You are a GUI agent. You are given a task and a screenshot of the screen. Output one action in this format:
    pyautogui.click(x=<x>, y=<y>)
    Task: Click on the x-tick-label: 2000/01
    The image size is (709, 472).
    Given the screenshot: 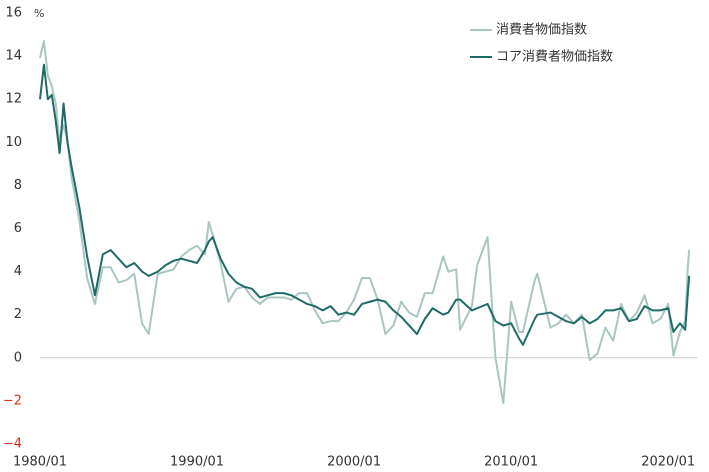 What is the action you would take?
    pyautogui.click(x=354, y=462)
    